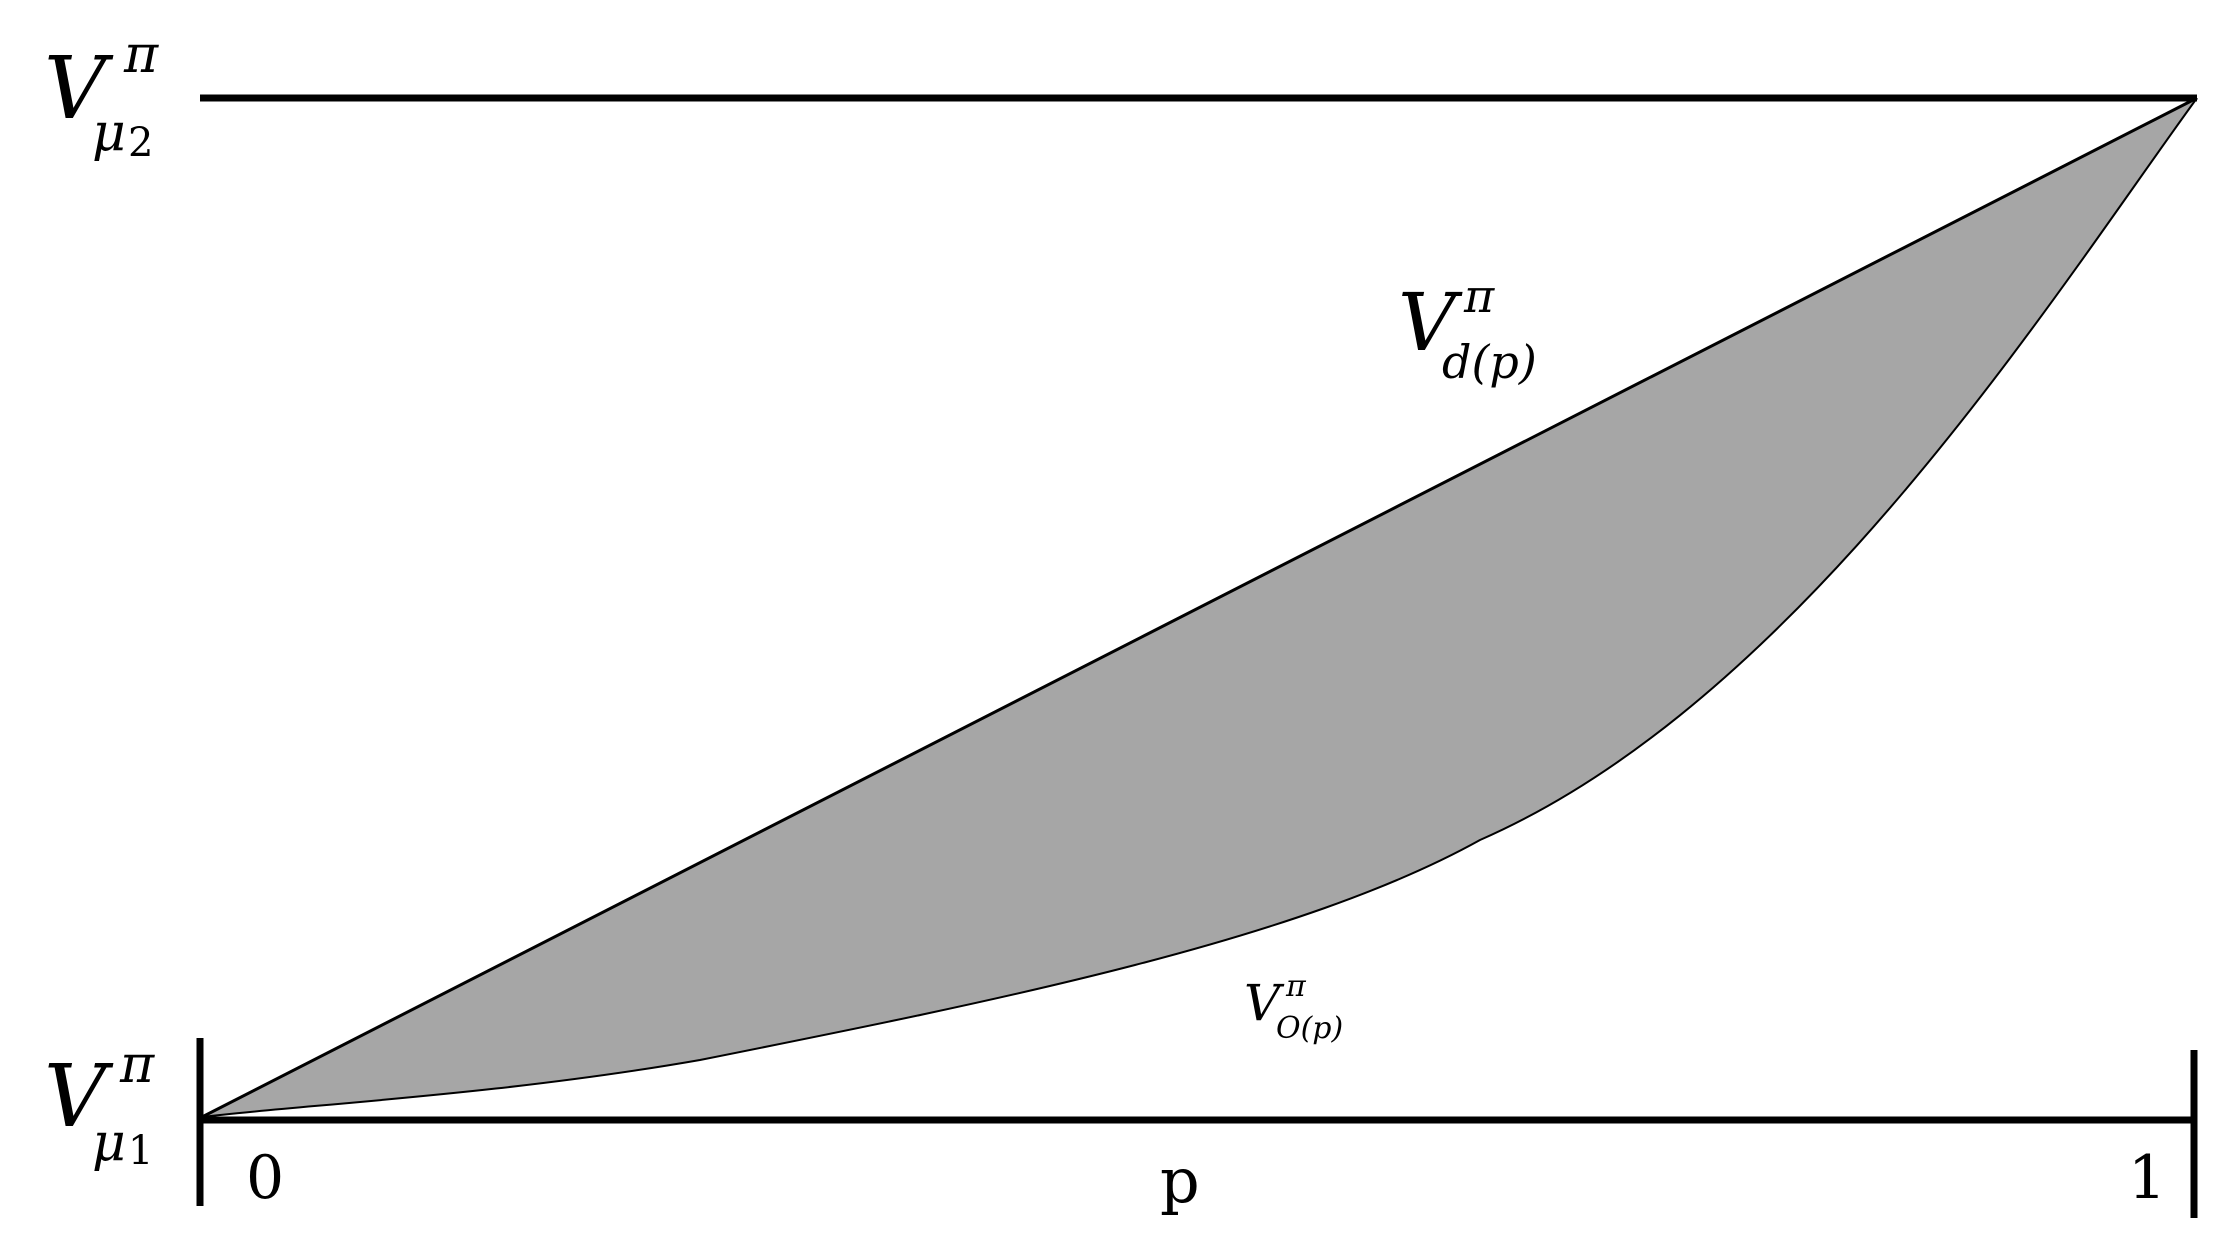 This screenshot has height=1252, width=2231. I want to click on x-axis-right-tick-label: 1, so click(2147, 1178).